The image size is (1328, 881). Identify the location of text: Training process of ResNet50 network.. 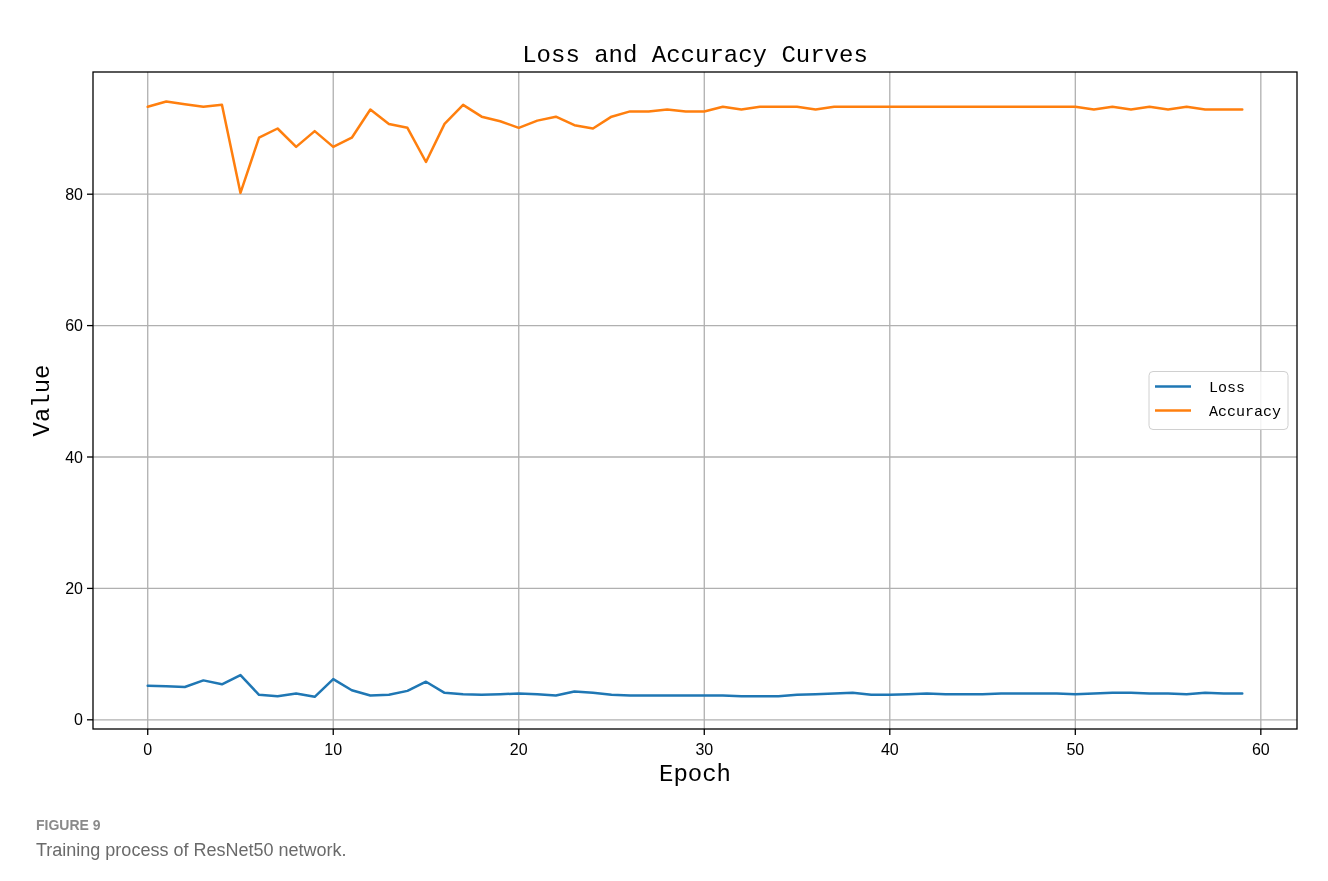
(191, 850).